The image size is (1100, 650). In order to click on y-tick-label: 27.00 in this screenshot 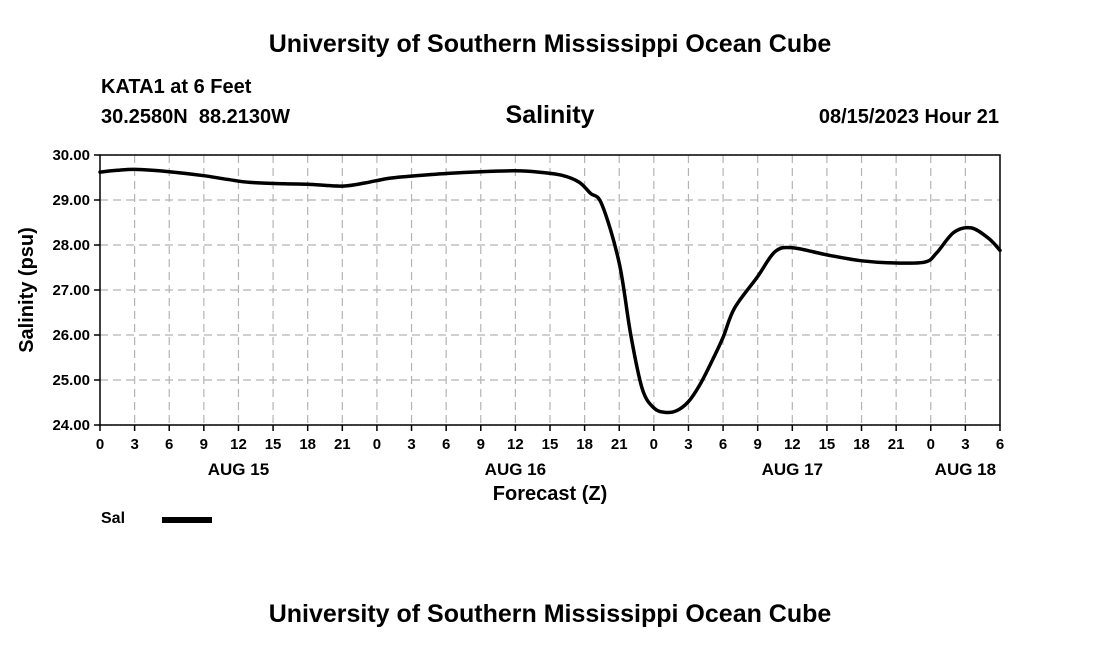, I will do `click(71, 290)`.